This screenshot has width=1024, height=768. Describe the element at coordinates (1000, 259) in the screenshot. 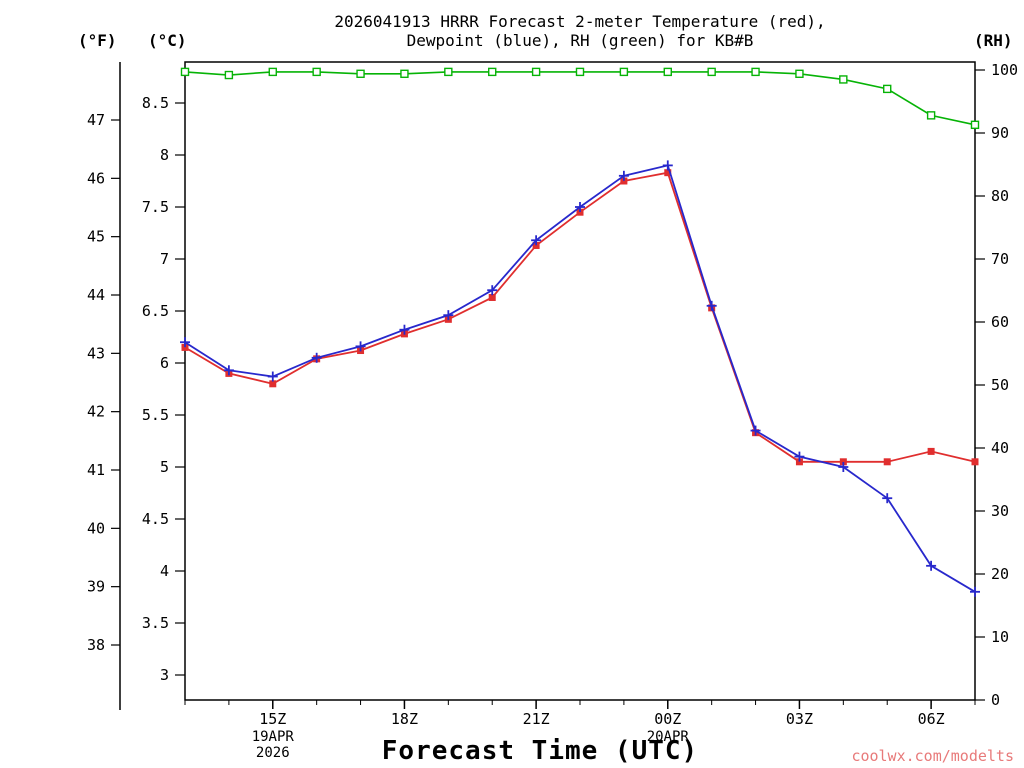

I see `rh-tick-label: 70` at that location.